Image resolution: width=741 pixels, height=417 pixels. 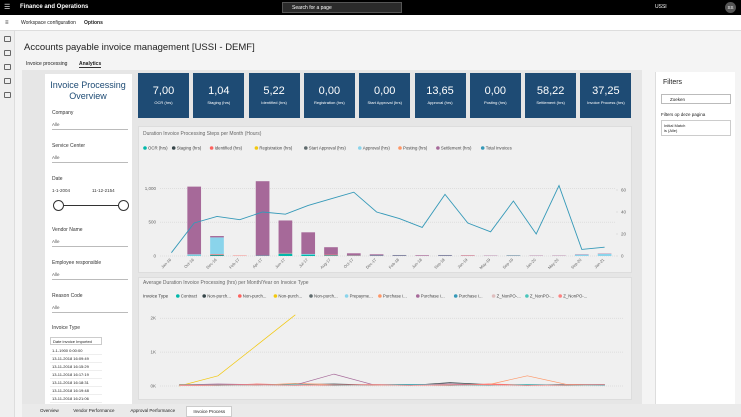 What do you see at coordinates (329, 102) in the screenshot?
I see `kpi-label: Registration (hrs)` at bounding box center [329, 102].